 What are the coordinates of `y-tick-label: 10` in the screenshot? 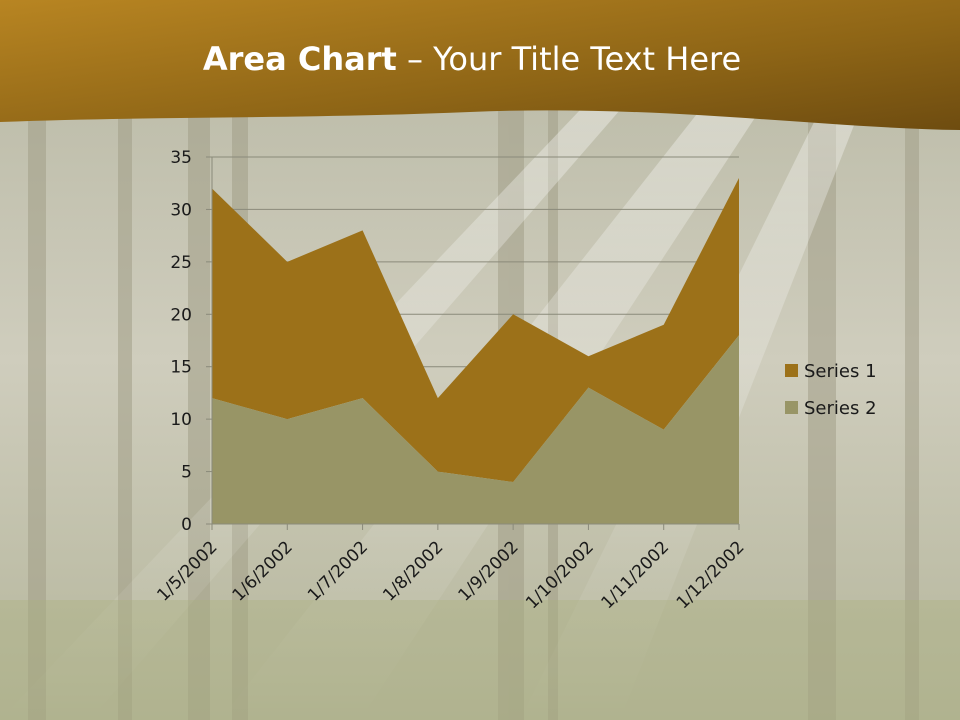 It's located at (181, 420).